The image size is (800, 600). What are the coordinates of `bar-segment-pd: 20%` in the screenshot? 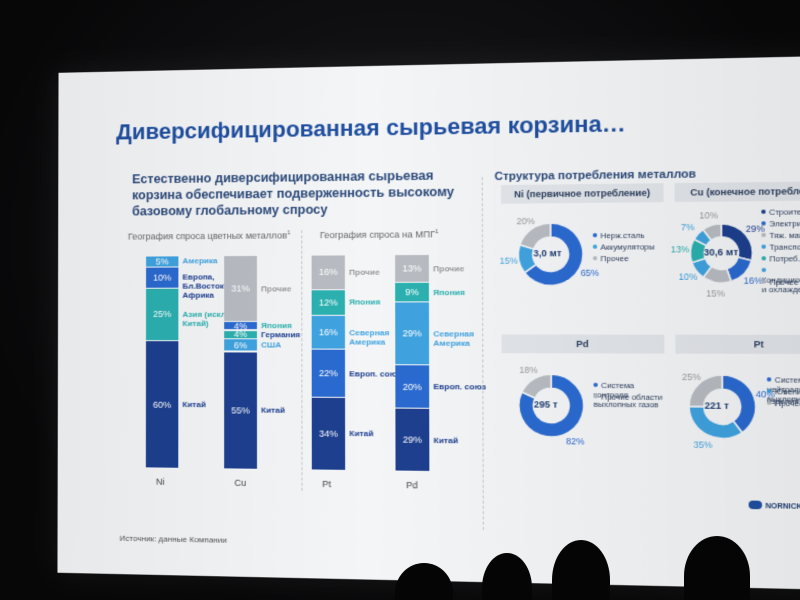 It's located at (412, 386).